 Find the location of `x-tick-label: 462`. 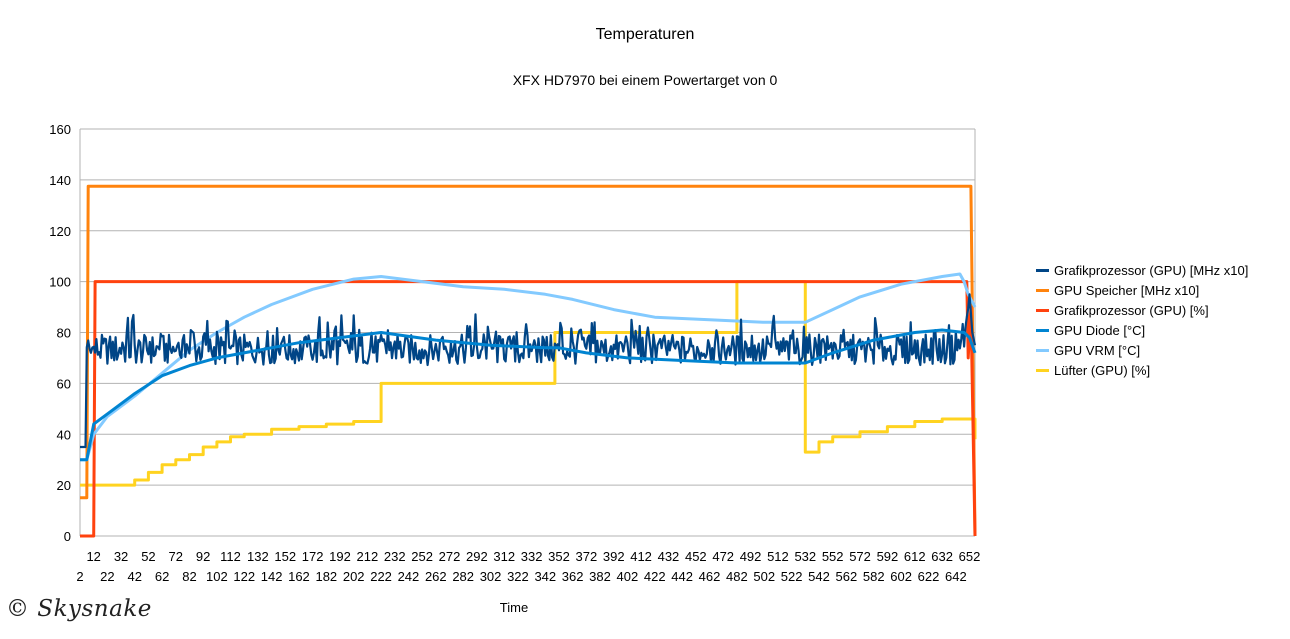

x-tick-label: 462 is located at coordinates (710, 576).